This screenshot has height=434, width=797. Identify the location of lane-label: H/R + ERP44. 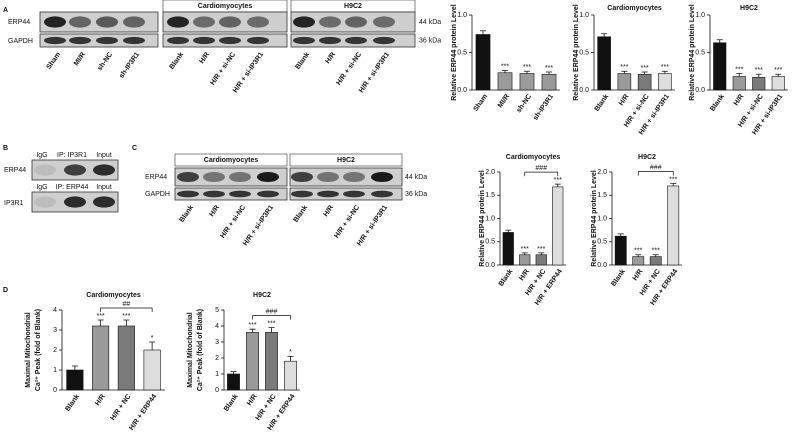
(143, 412).